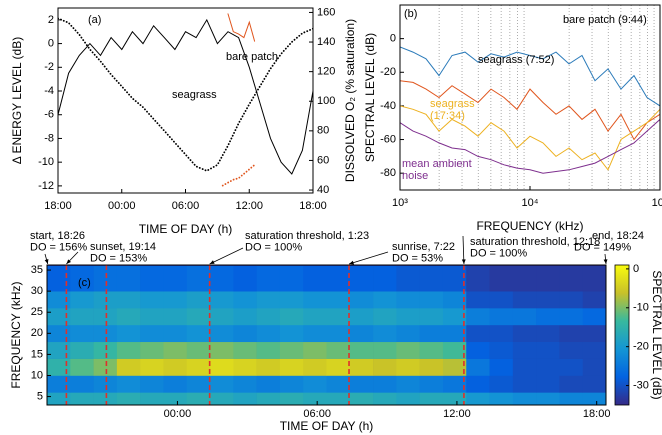 Image resolution: width=662 pixels, height=435 pixels. I want to click on dotted-line, so click(185, 94).